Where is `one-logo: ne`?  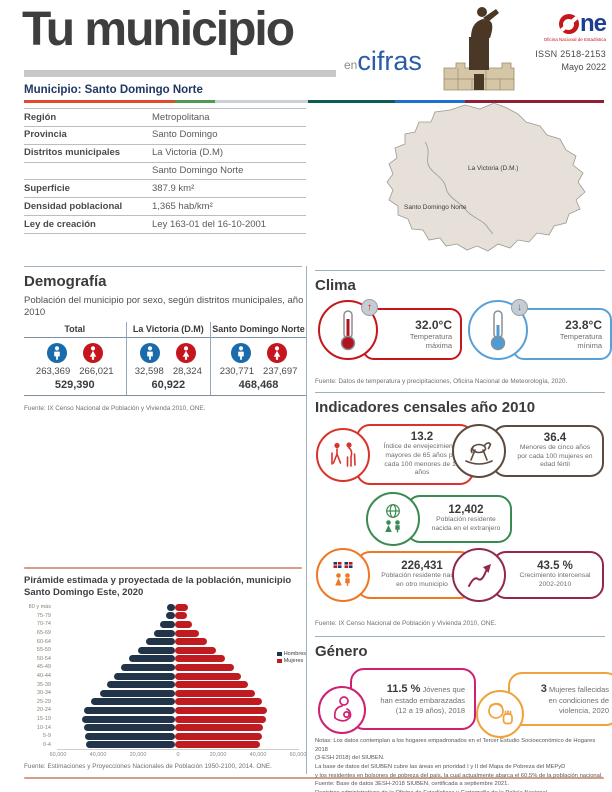 one-logo: ne is located at coordinates (568, 23).